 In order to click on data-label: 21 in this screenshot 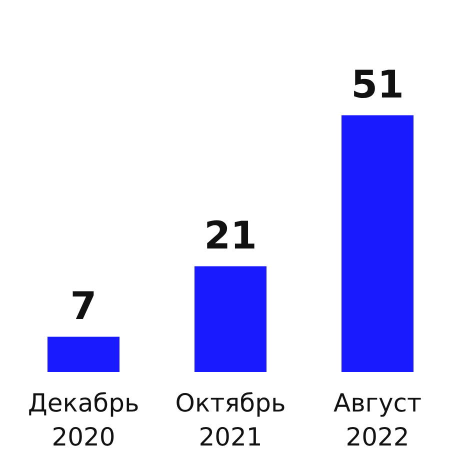, I will do `click(230, 235)`.